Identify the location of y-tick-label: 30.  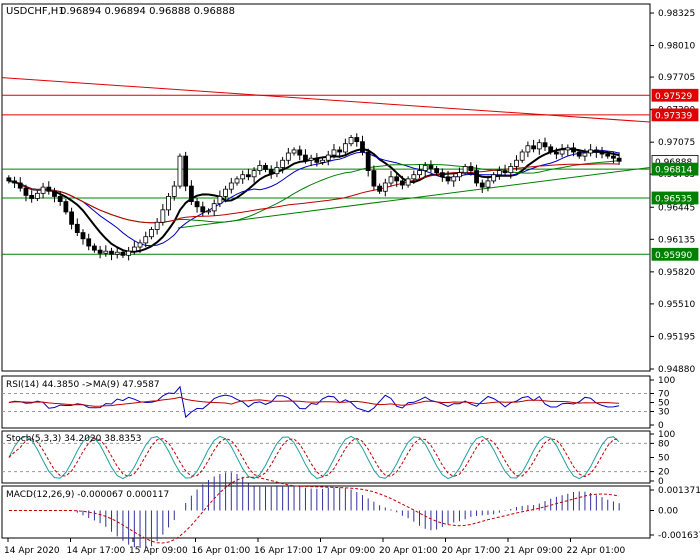
(664, 413).